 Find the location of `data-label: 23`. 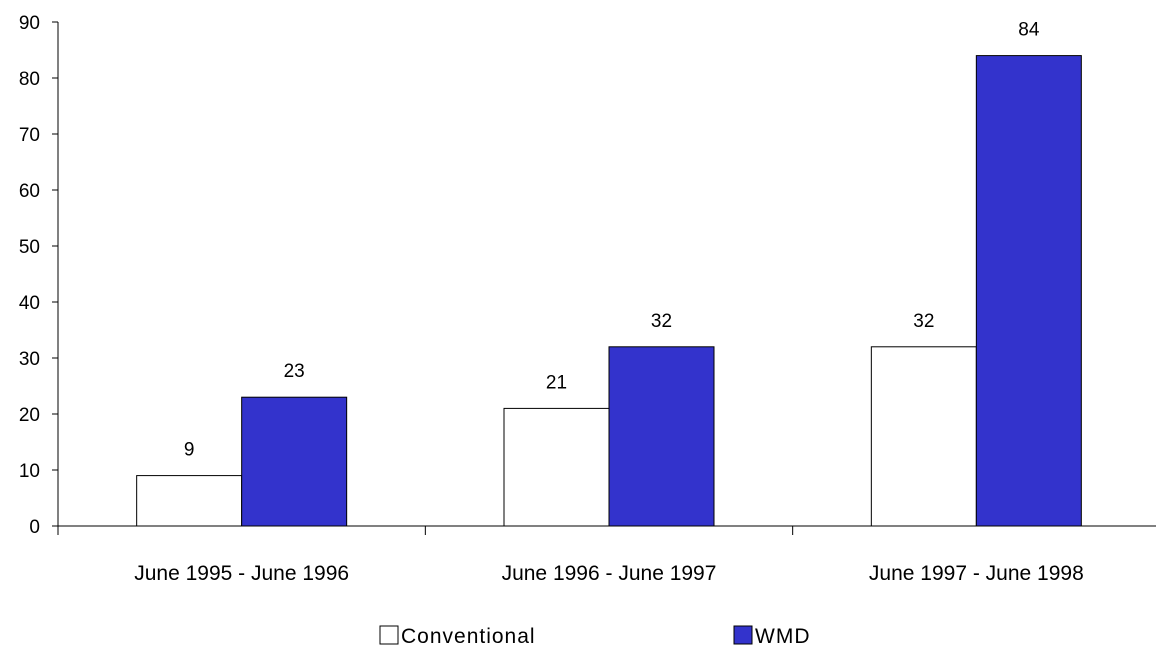

data-label: 23 is located at coordinates (294, 371).